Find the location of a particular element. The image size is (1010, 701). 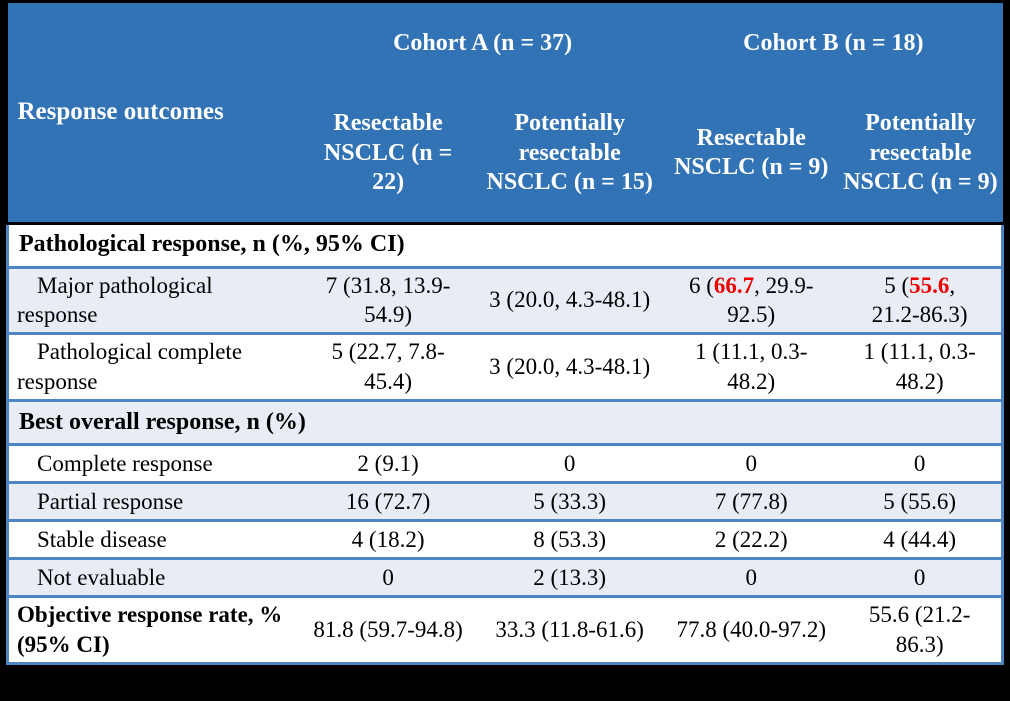

value-cell: 55.6 (21.2-86.3) is located at coordinates (921, 630).